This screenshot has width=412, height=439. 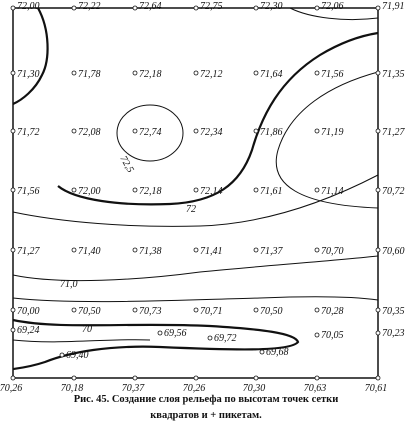 I want to click on elevation-label: 72,08, so click(x=89, y=132).